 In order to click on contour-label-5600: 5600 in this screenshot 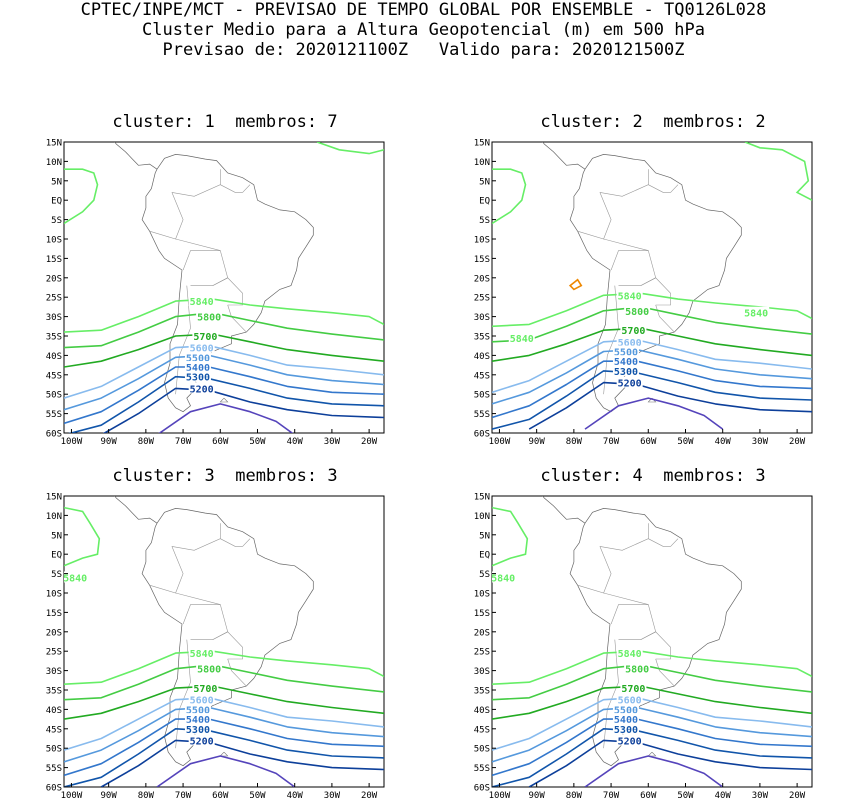, I will do `click(630, 701)`.